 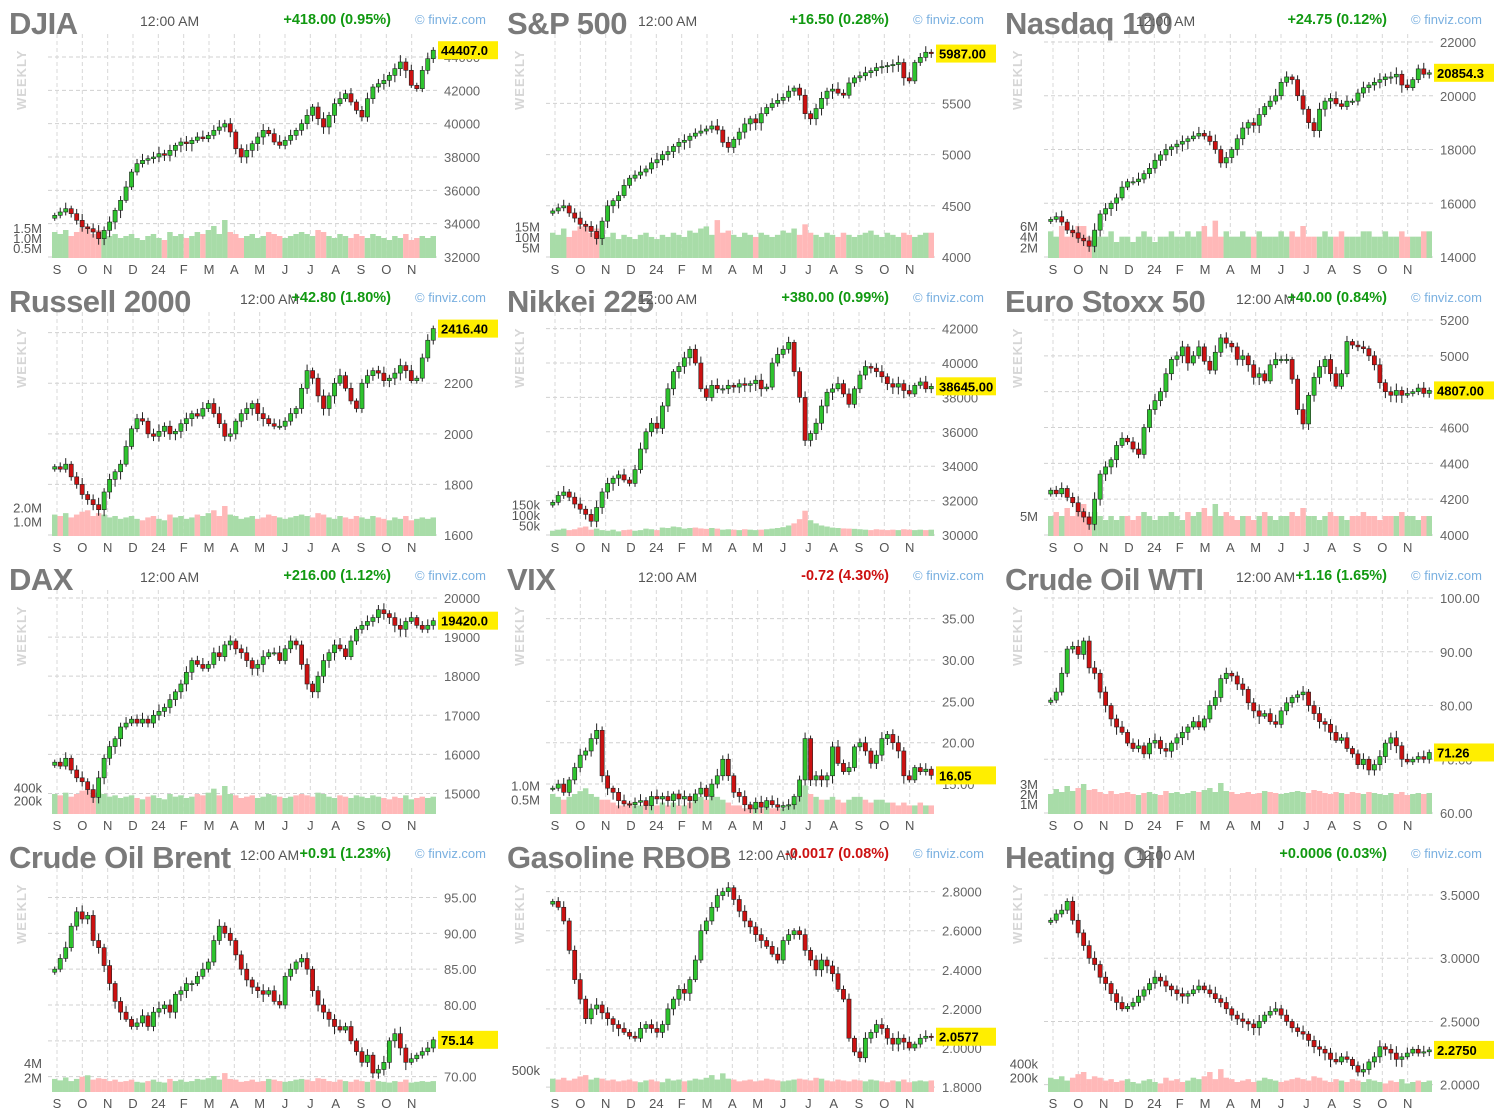 I want to click on x-tick-label: D, so click(x=1128, y=547).